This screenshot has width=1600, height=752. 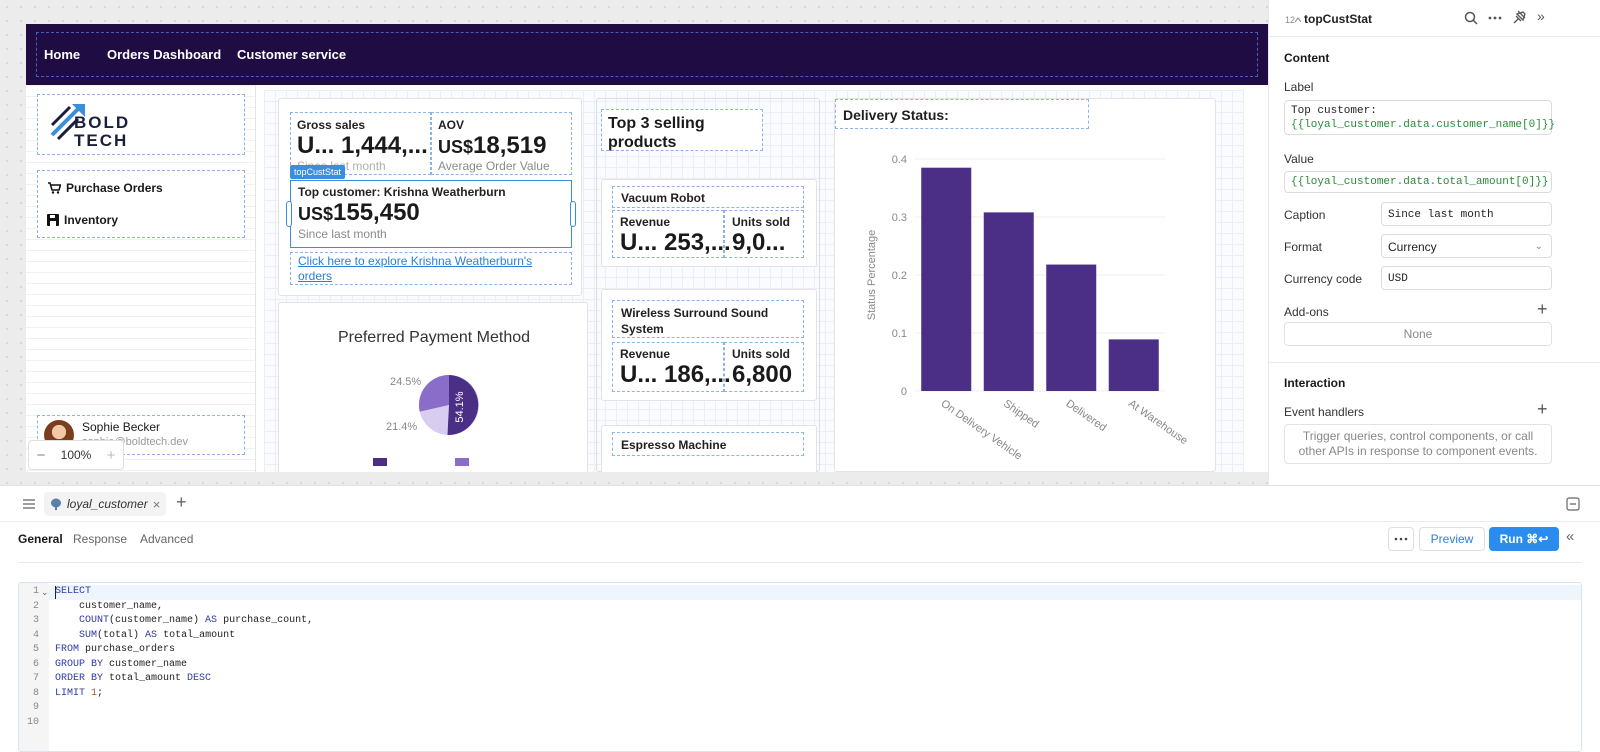 I want to click on product-name: Espresso Machine, so click(x=708, y=444).